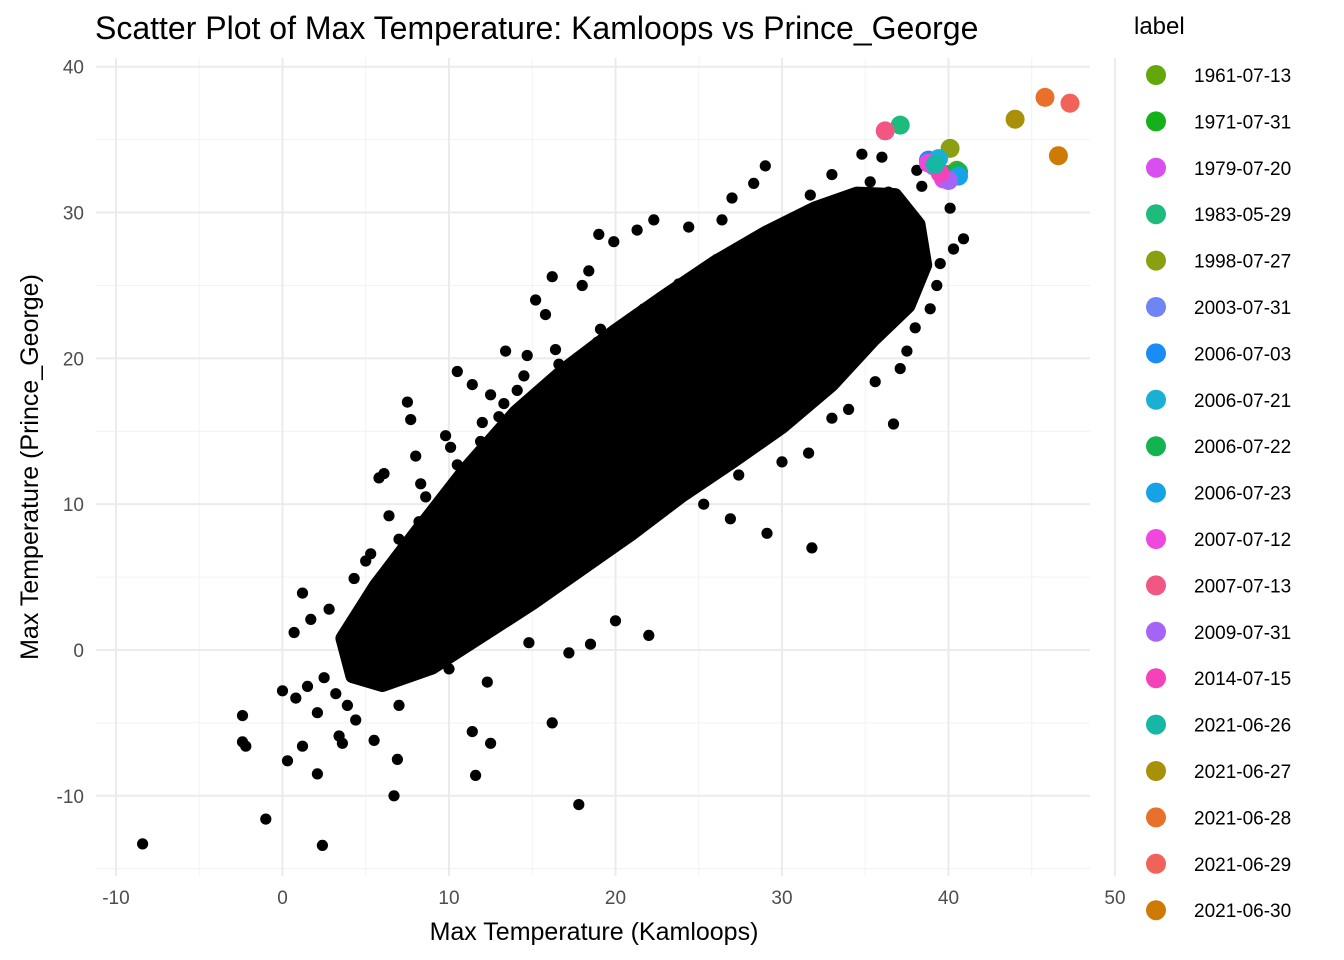  Describe the element at coordinates (1242, 494) in the screenshot. I see `legend-label: 2006-07-23` at that location.